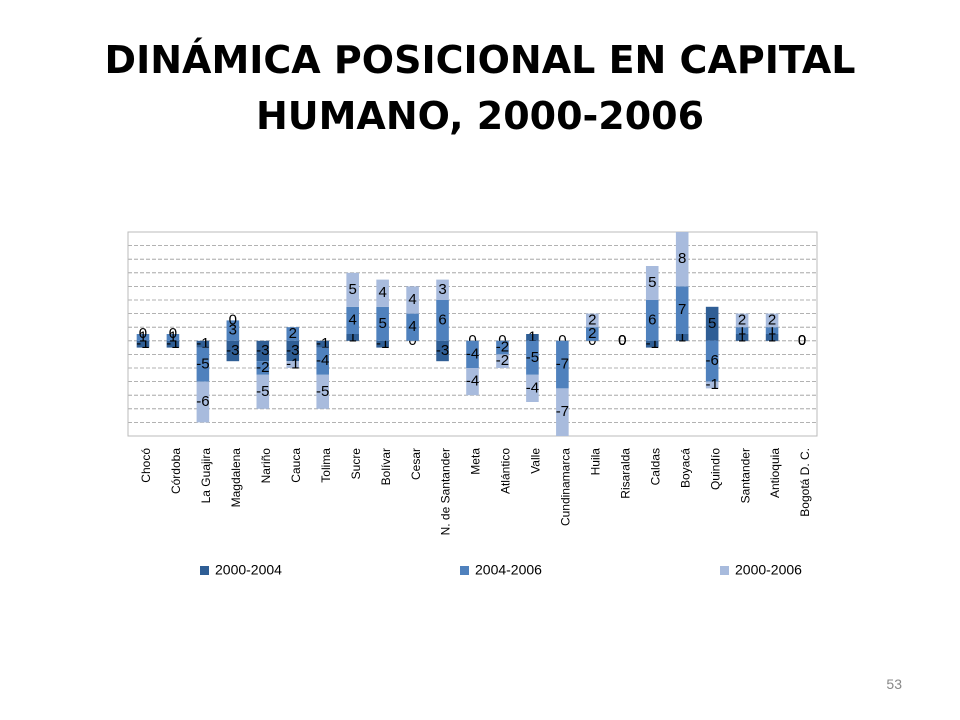 The height and width of the screenshot is (720, 960). What do you see at coordinates (894, 684) in the screenshot?
I see `page-number: 53` at bounding box center [894, 684].